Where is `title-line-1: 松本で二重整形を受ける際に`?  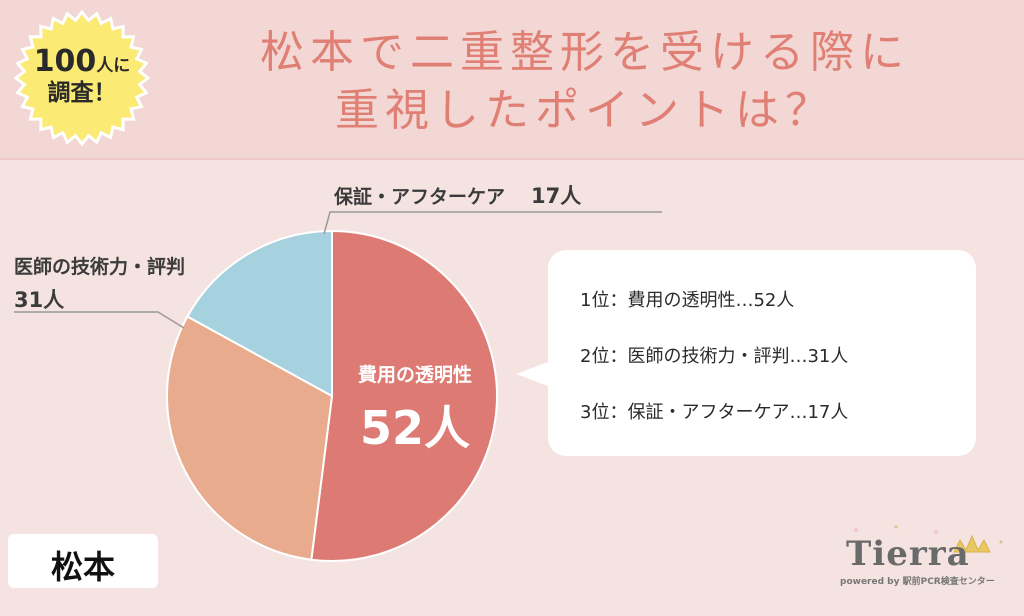
title-line-1: 松本で二重整形を受ける際に is located at coordinates (585, 52).